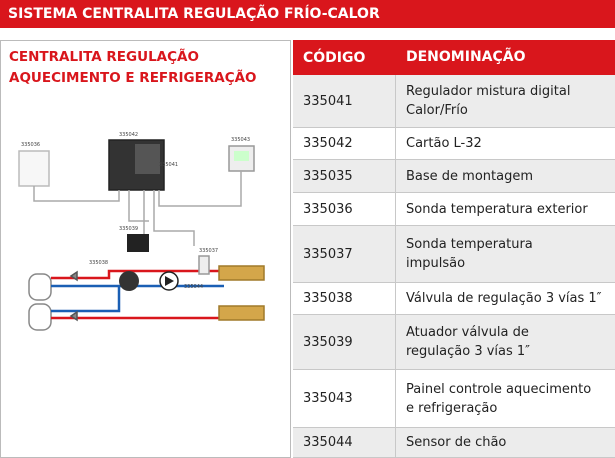  Describe the element at coordinates (307, 14) in the screenshot. I see `header-title: SISTEMA CENTRALITA REGULAÇÃO FRÍO-CALOR` at that location.